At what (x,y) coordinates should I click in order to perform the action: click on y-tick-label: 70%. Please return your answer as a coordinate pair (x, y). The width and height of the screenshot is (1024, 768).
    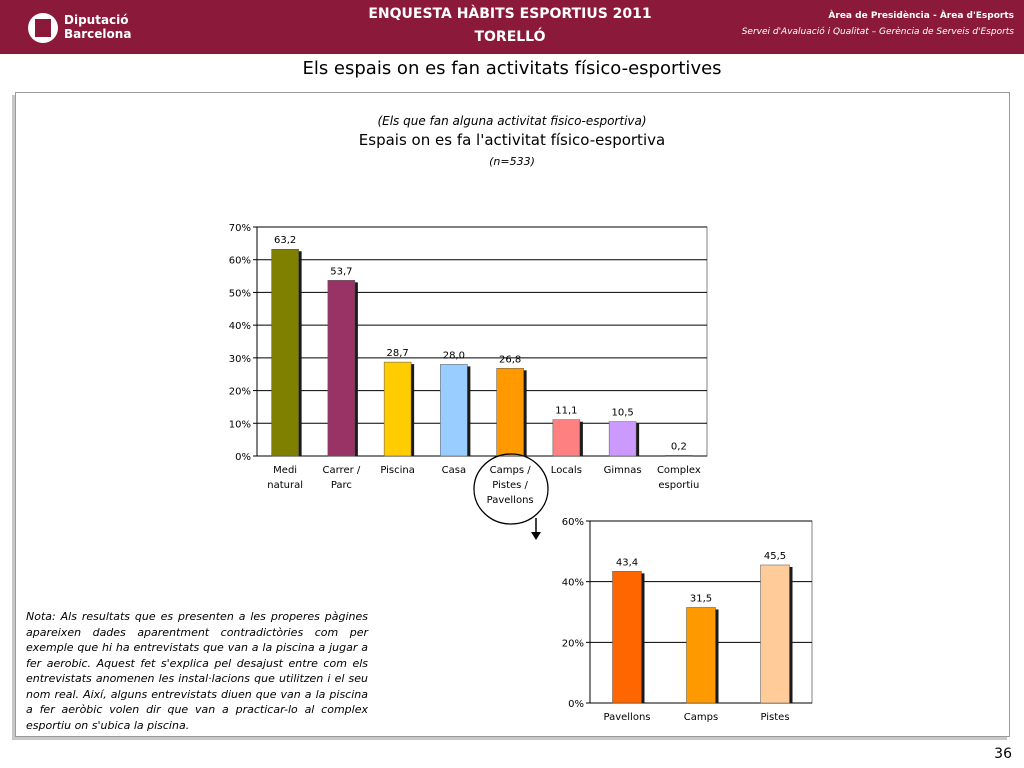
    Looking at the image, I should click on (240, 228).